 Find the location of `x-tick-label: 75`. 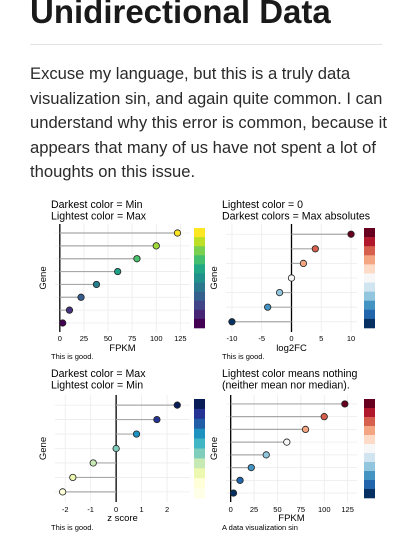

x-tick-label: 75 is located at coordinates (132, 338).